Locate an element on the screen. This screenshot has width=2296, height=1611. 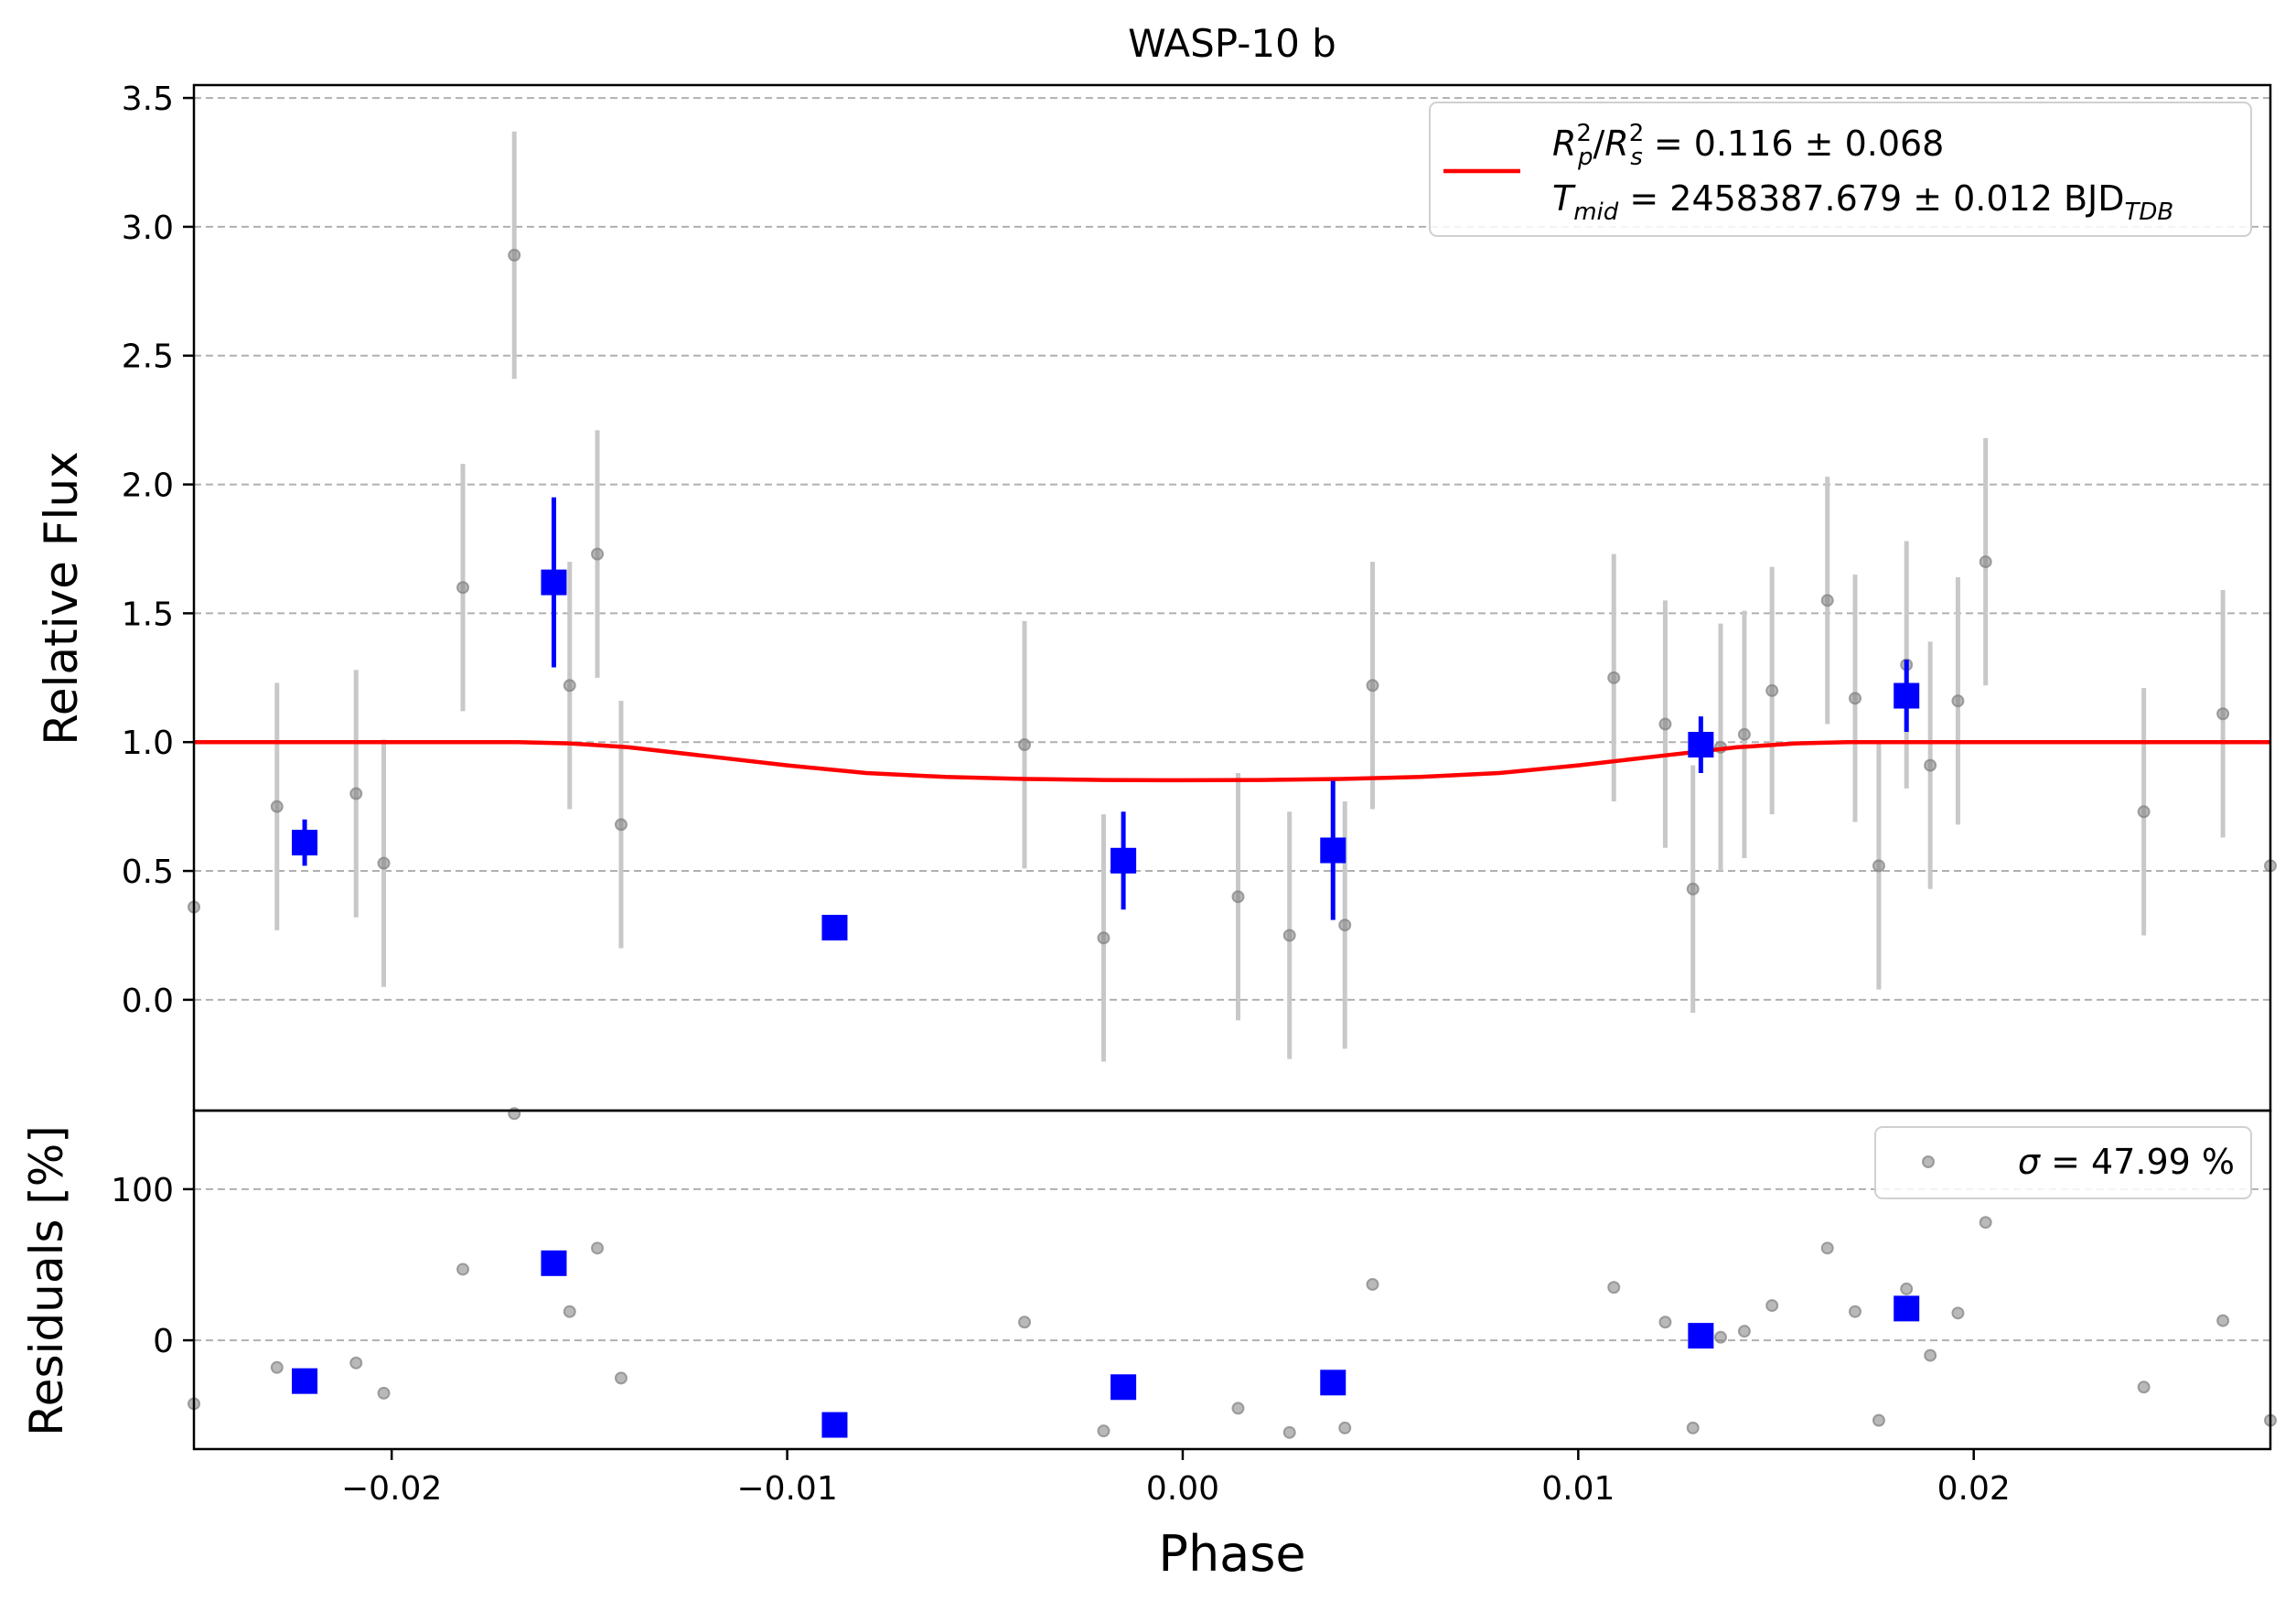
main-y-tick-label: 3.5 is located at coordinates (148, 99).